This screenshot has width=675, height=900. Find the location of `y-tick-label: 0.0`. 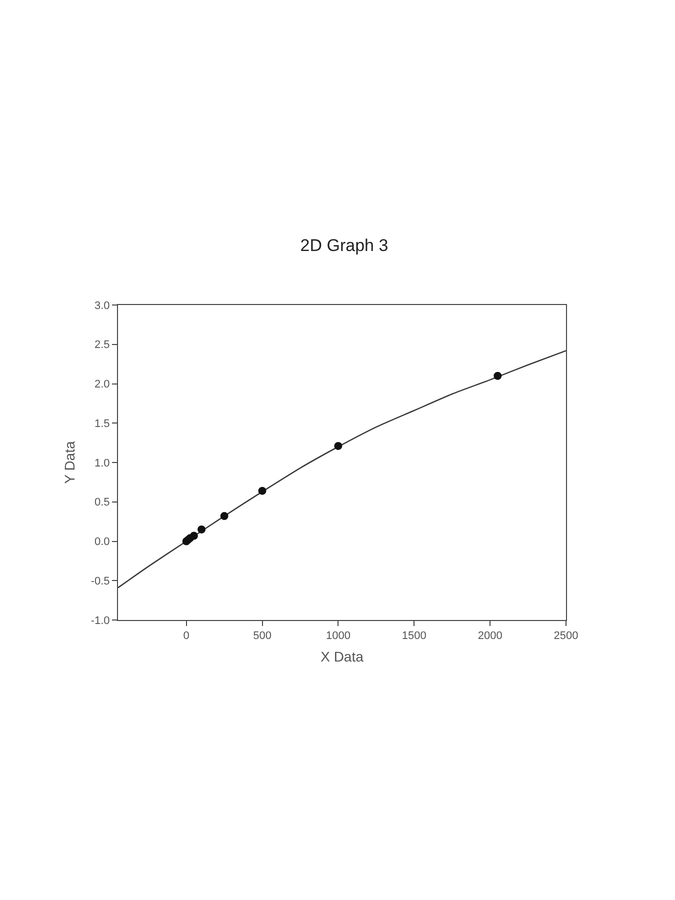

y-tick-label: 0.0 is located at coordinates (102, 542).